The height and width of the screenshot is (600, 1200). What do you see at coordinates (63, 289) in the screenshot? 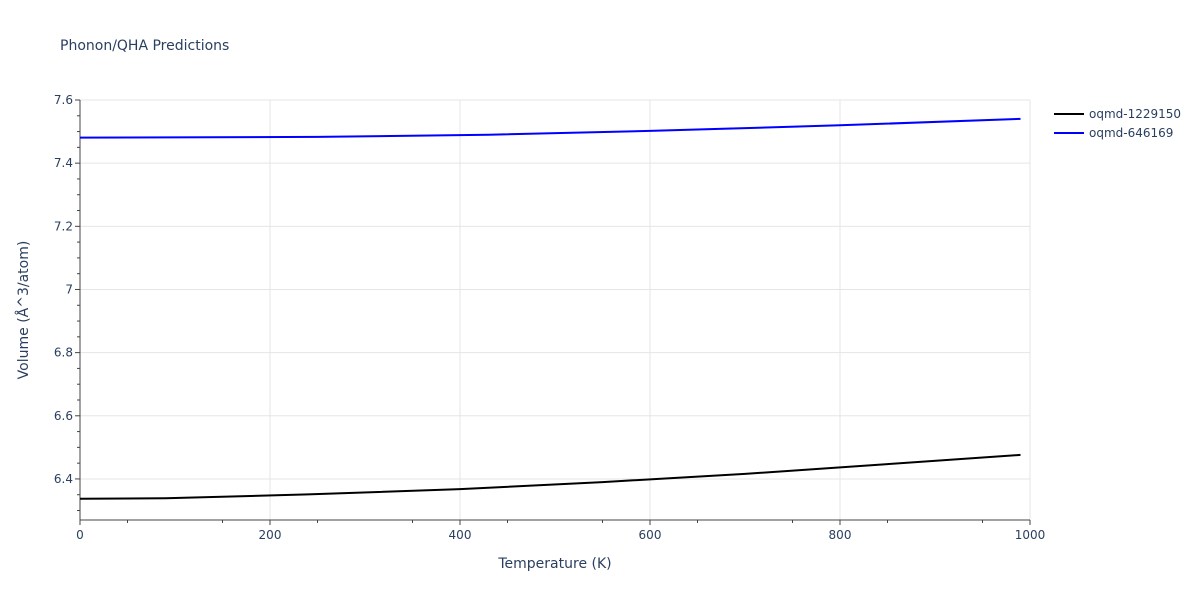
I see `y-tick-labels: 6.4 6.6 6.8 7 7.2 7.4 7.6` at bounding box center [63, 289].